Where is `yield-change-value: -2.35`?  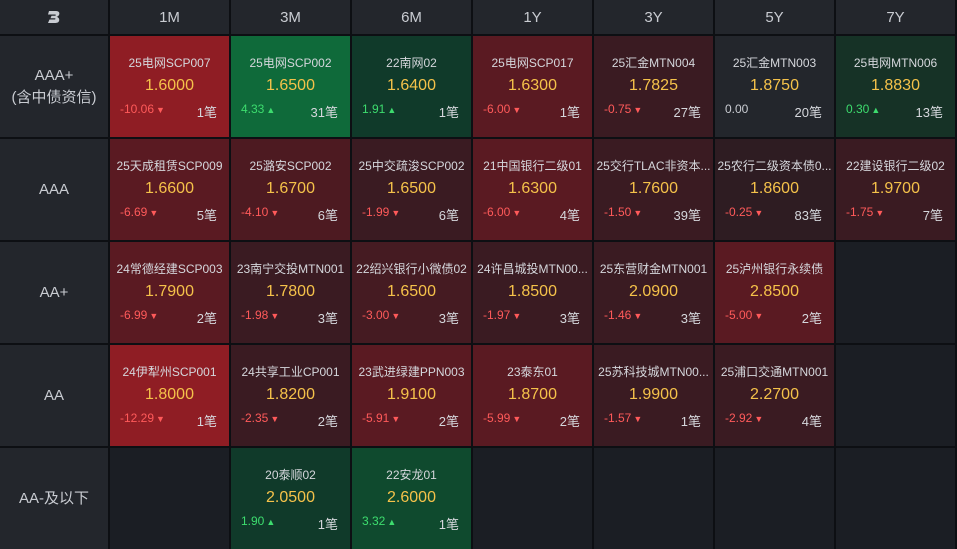 yield-change-value: -2.35 is located at coordinates (255, 418).